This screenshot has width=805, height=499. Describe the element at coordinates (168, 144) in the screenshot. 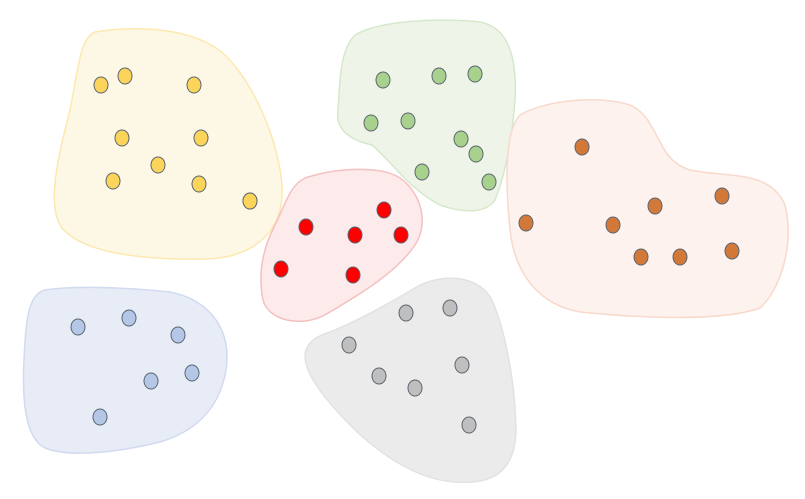

I see `cluster-region-yellow` at that location.